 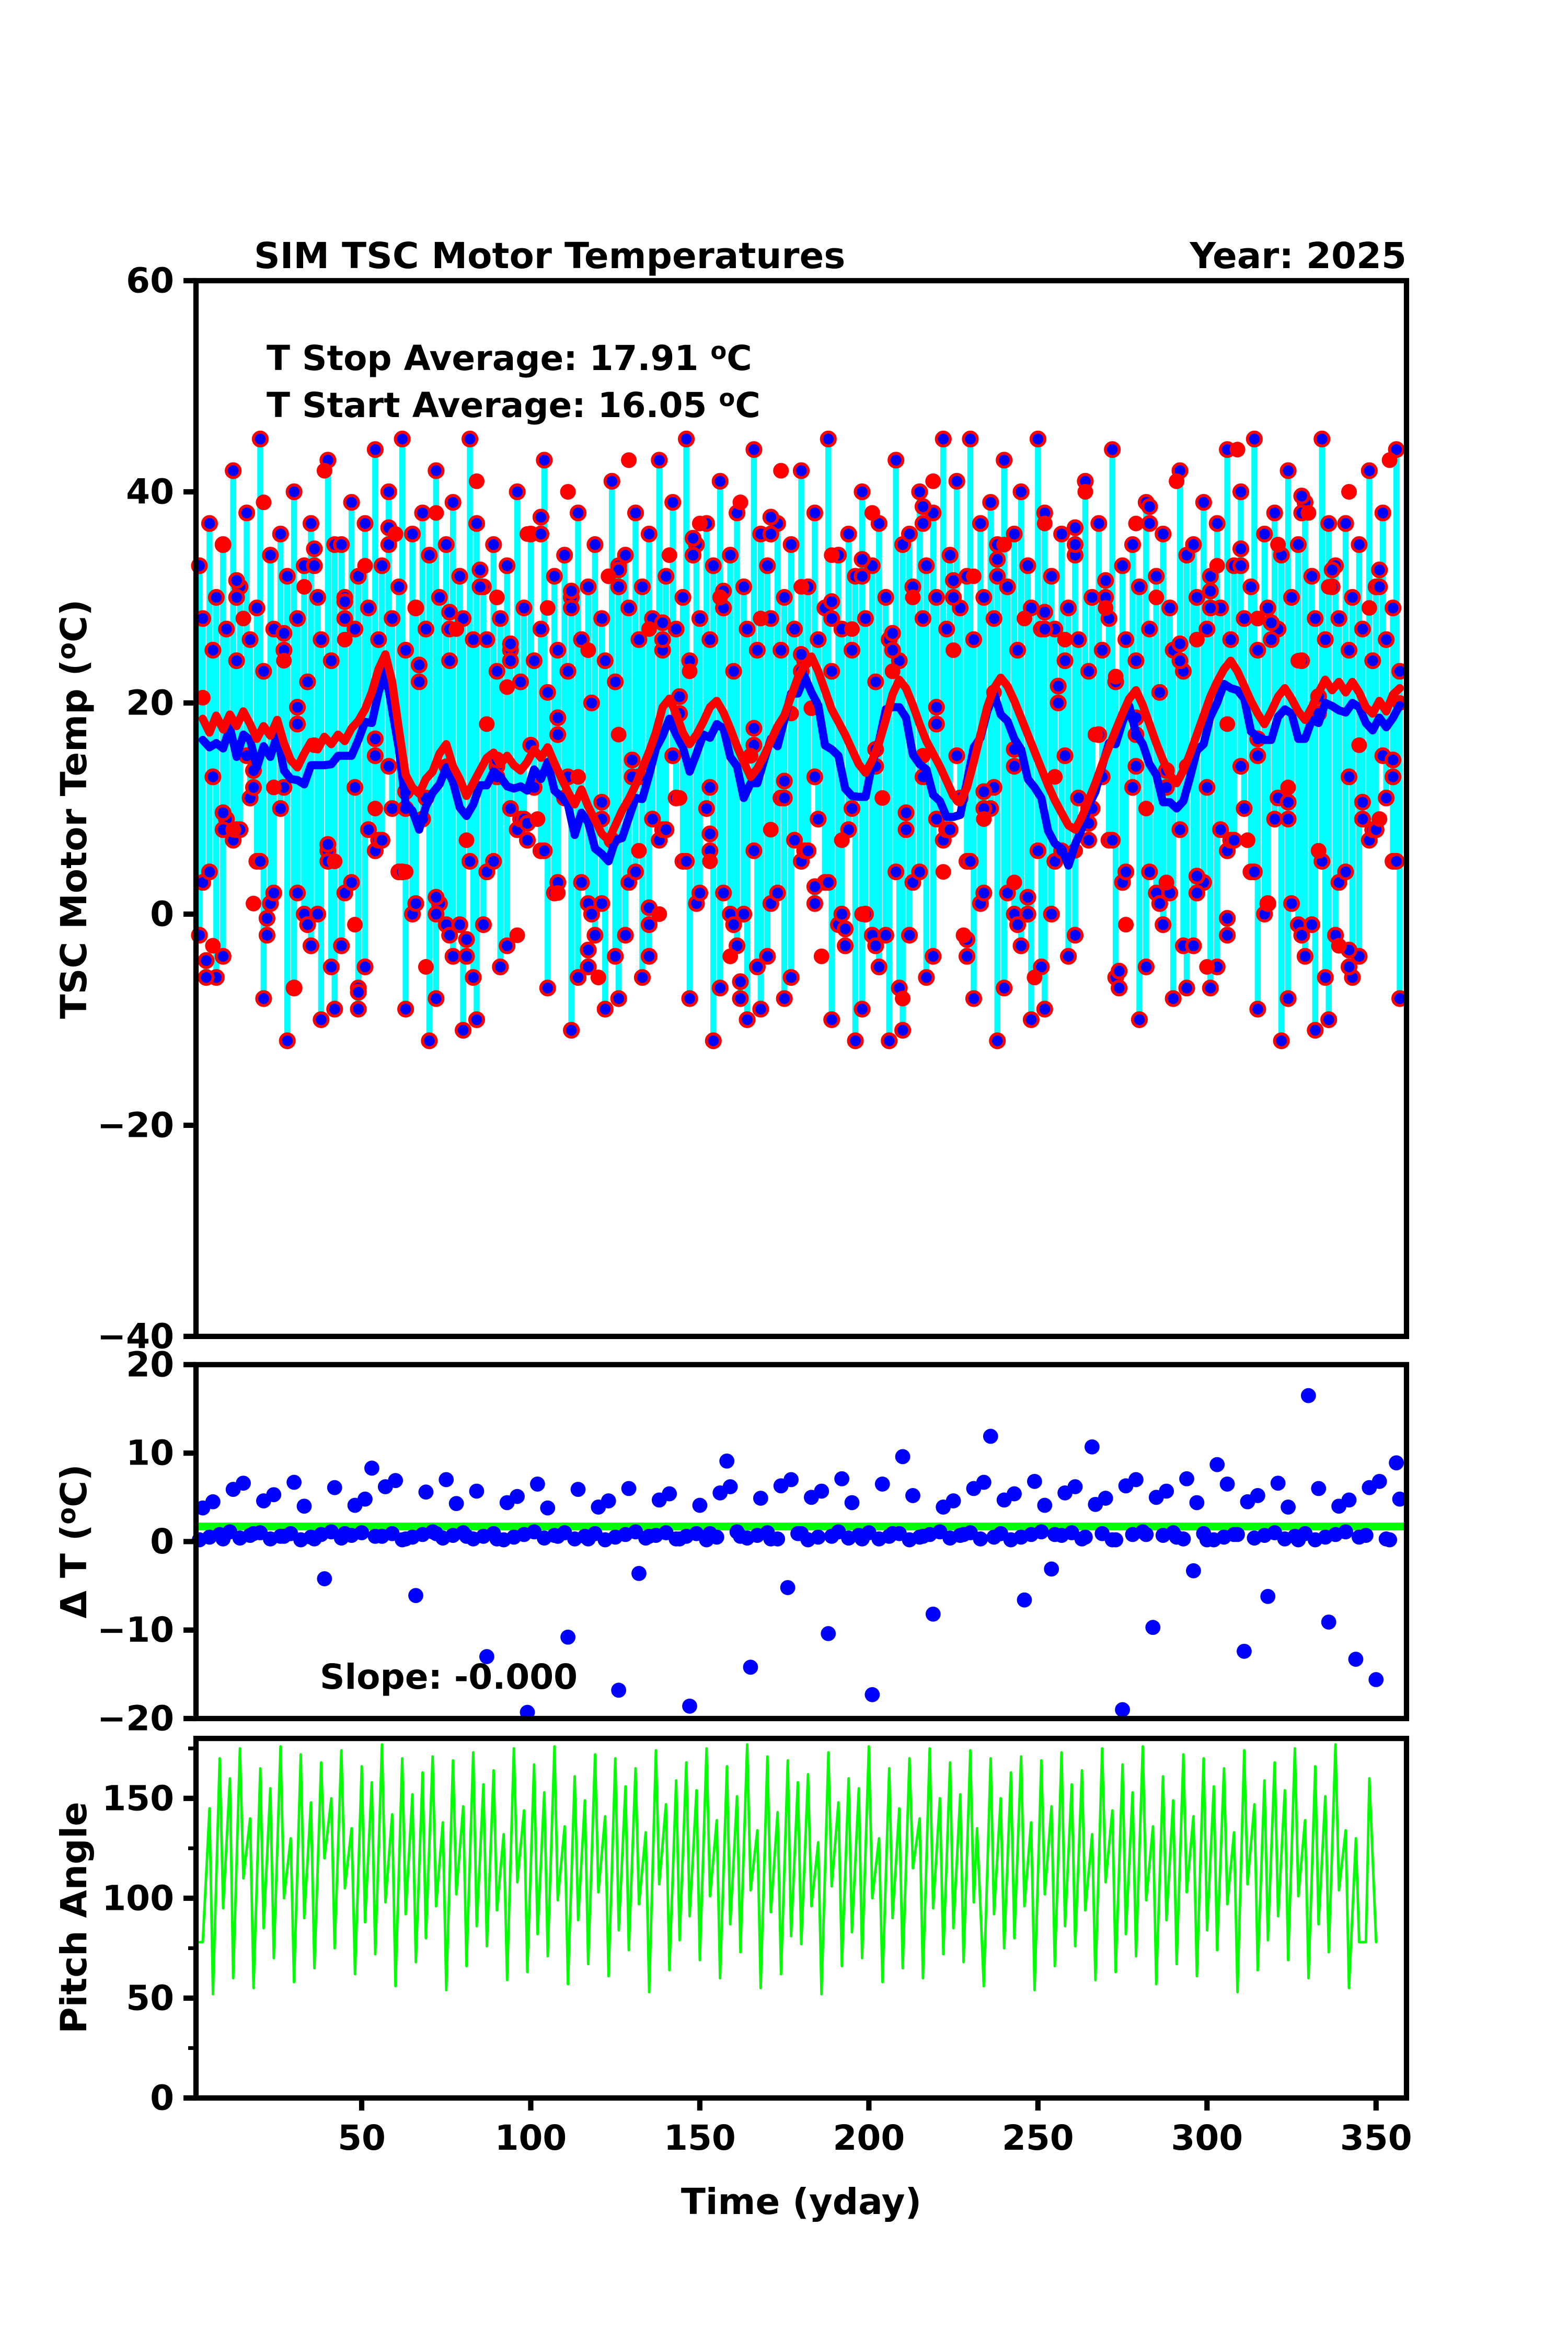 I want to click on x-tick-label: 300, so click(x=1207, y=2138).